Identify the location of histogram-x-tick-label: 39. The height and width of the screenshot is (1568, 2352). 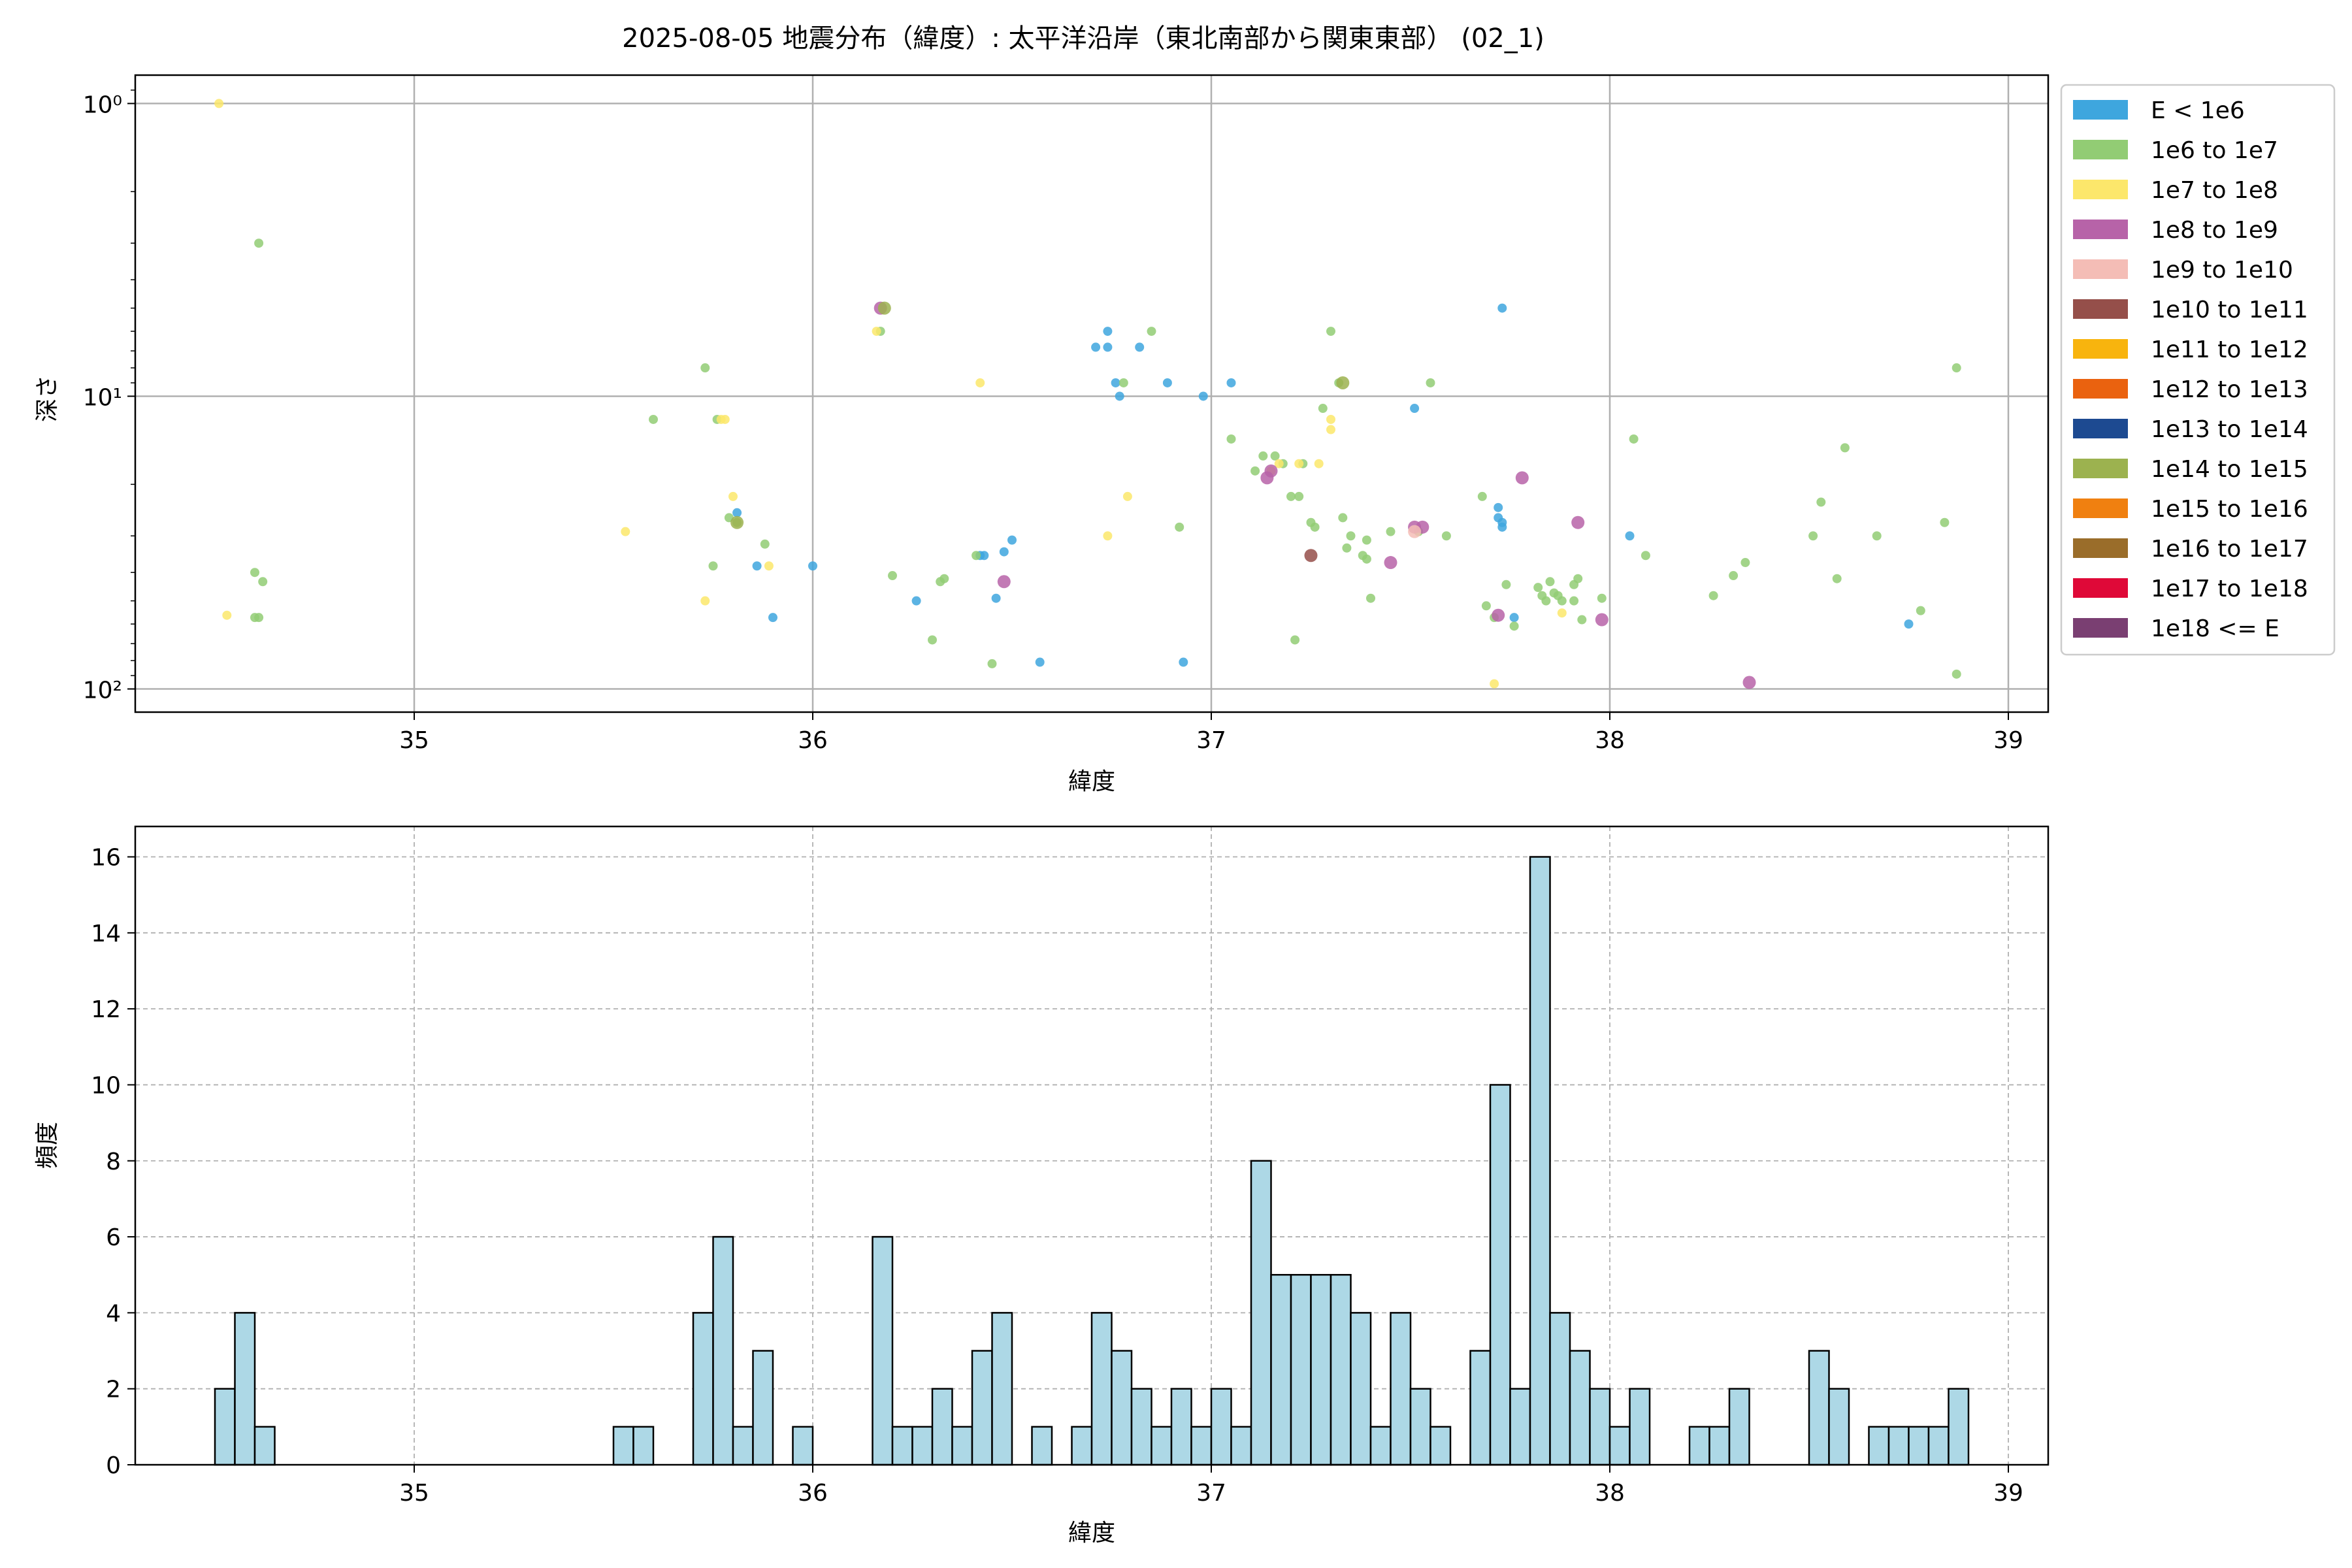
(2008, 1493).